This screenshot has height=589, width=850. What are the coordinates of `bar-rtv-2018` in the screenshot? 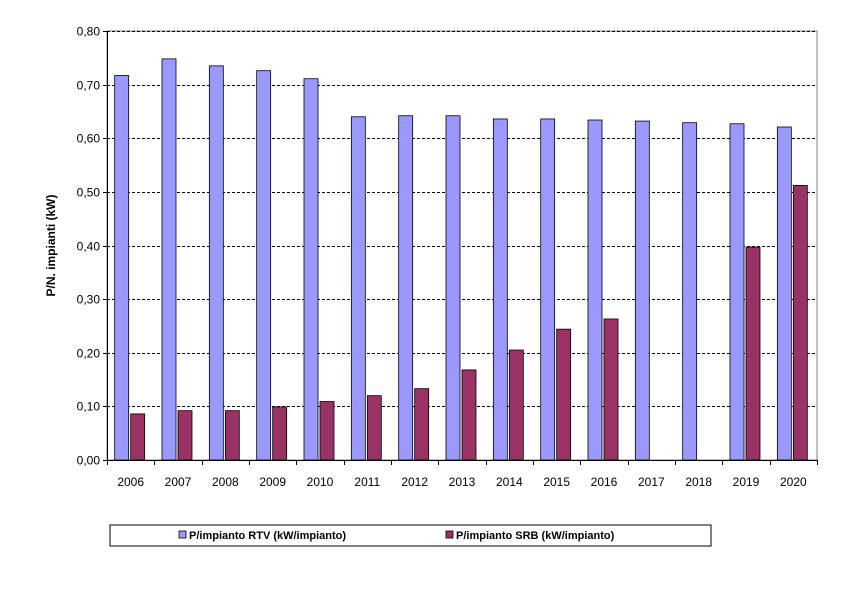 It's located at (690, 291).